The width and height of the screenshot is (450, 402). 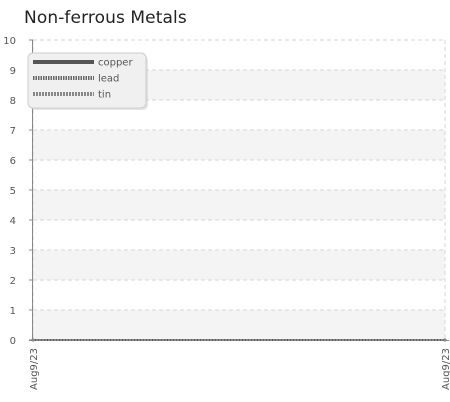 What do you see at coordinates (87, 81) in the screenshot?
I see `legend: copper lead tin` at bounding box center [87, 81].